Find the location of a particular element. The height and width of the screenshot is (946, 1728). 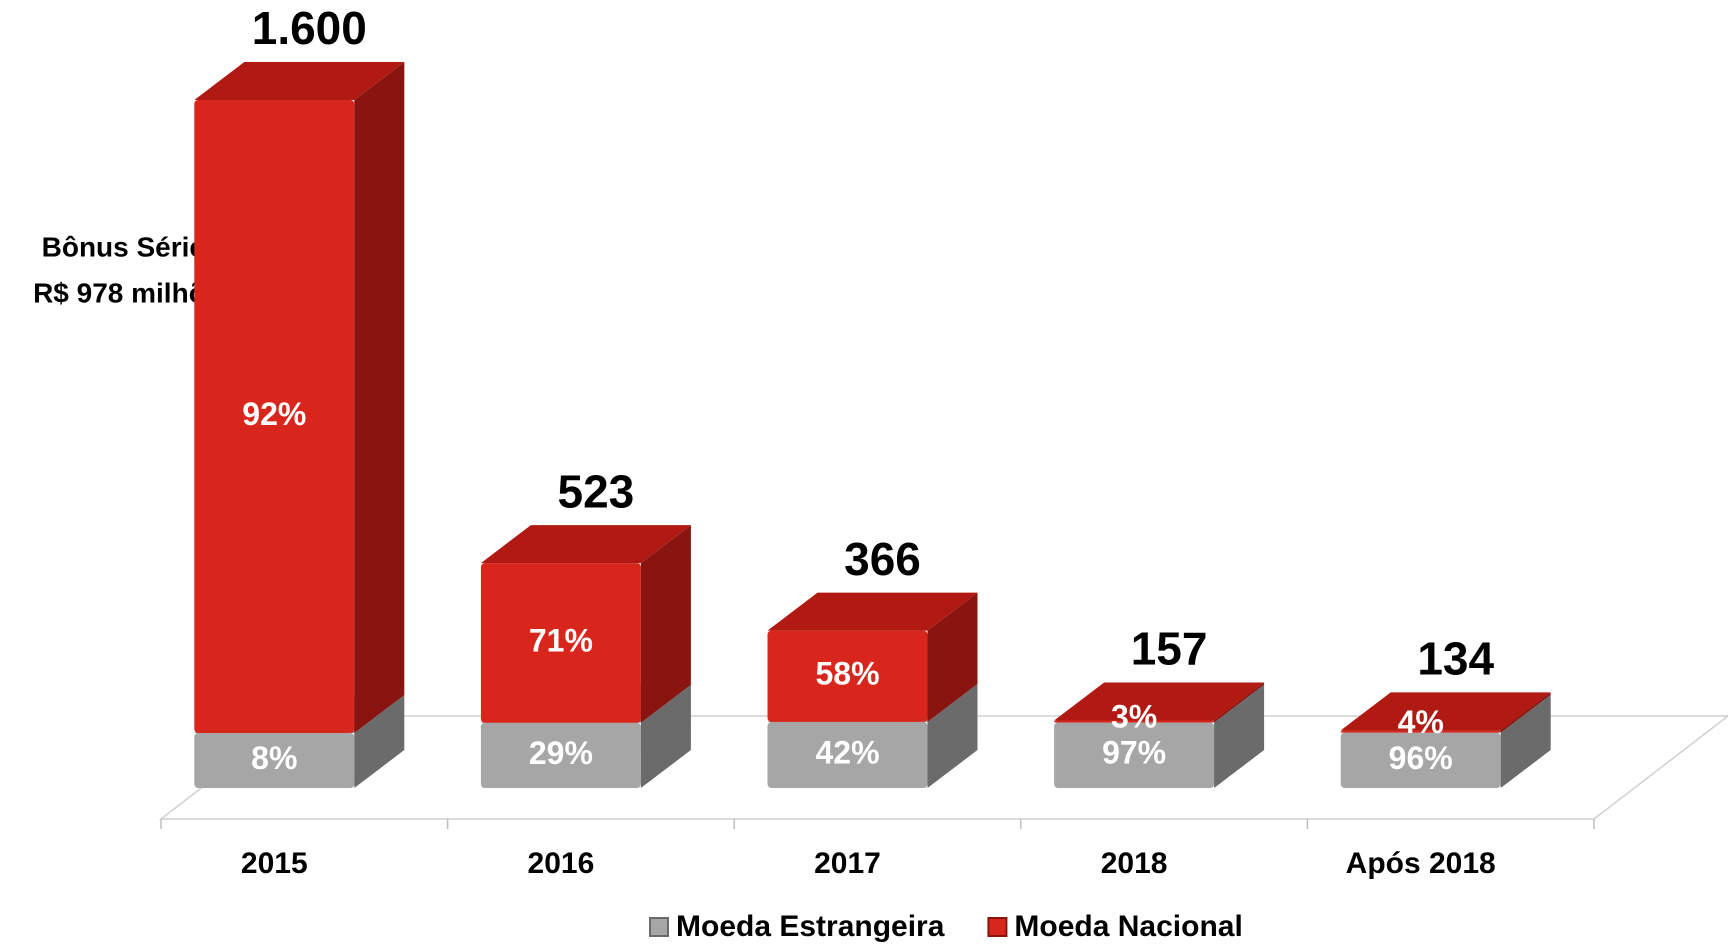

value-label: 42% is located at coordinates (847, 752).